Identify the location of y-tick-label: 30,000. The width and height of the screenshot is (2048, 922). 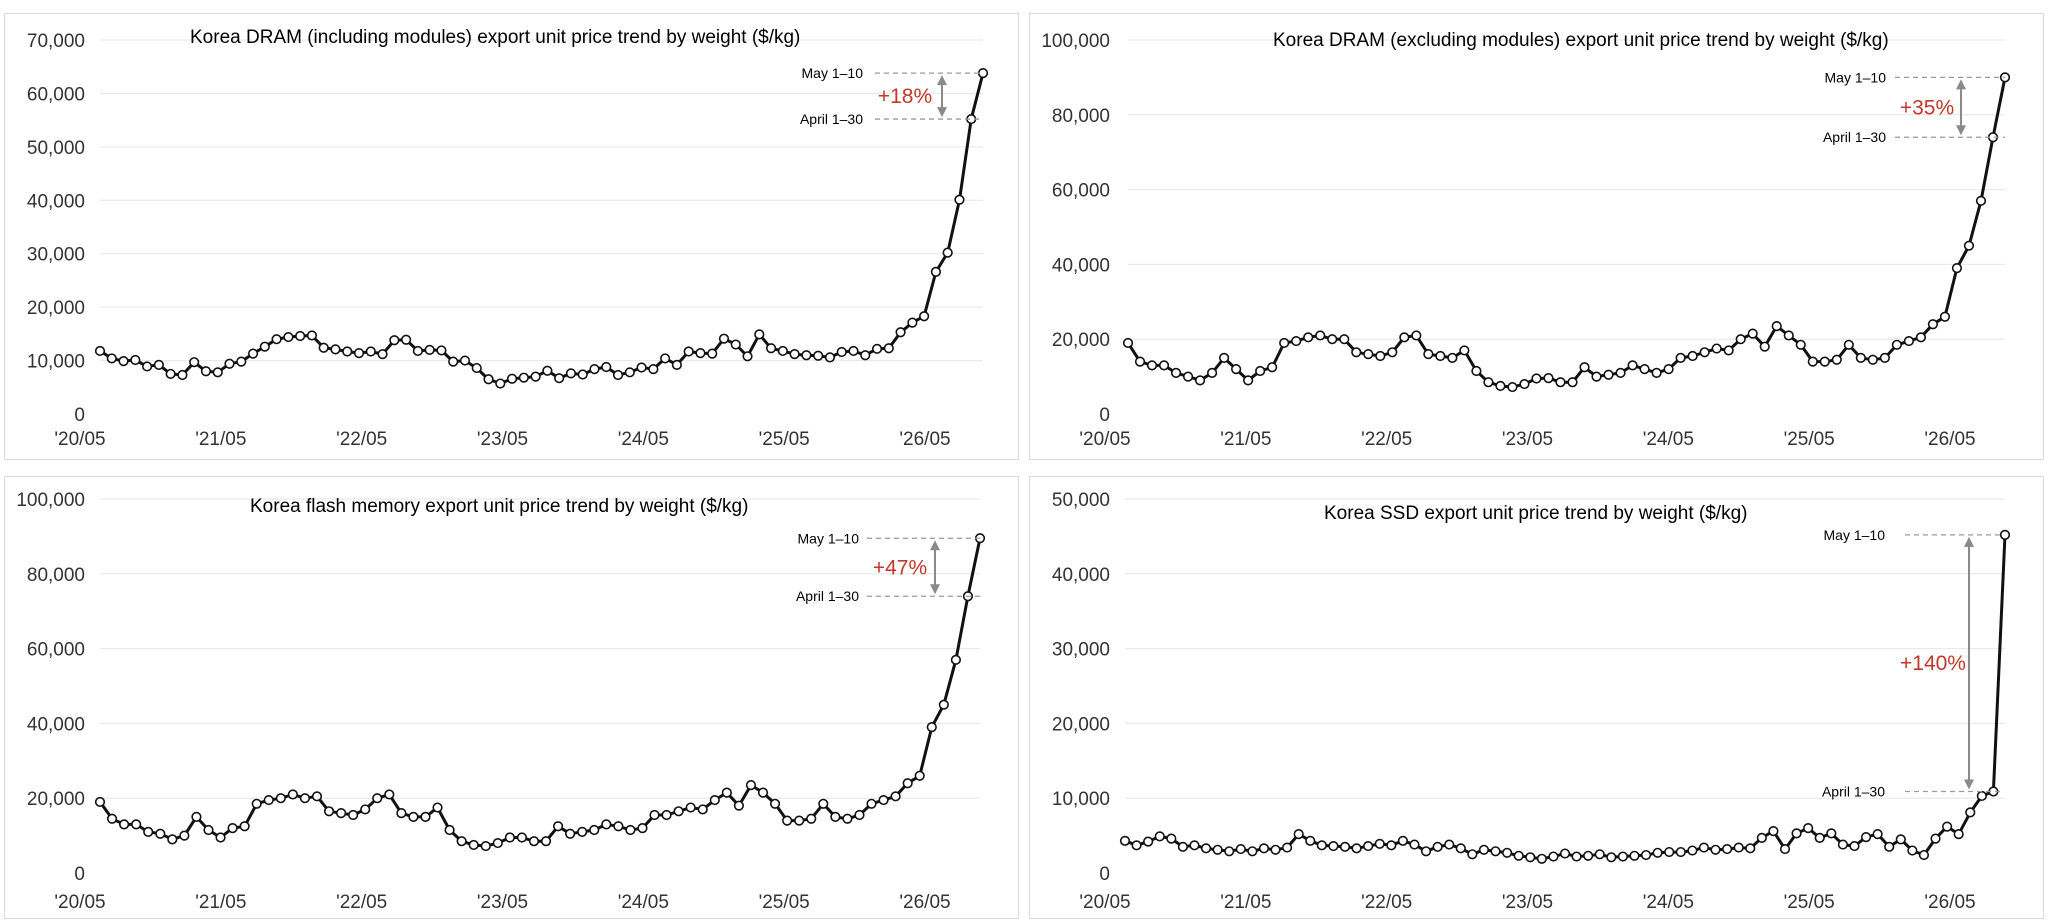
(1081, 650).